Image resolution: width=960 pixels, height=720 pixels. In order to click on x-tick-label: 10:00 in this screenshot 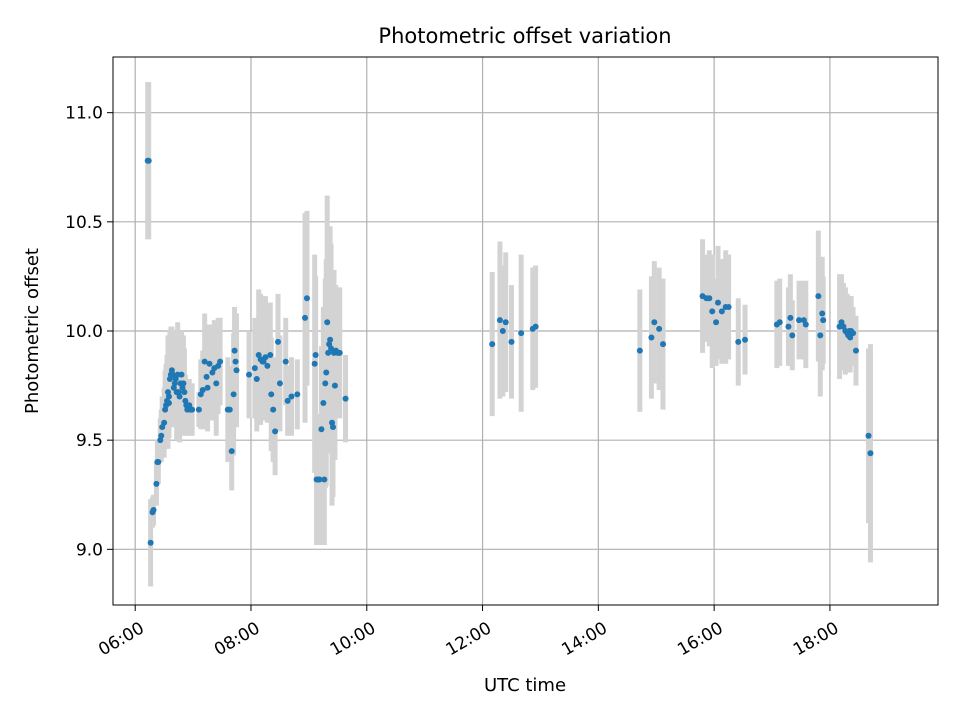, I will do `click(353, 639)`.